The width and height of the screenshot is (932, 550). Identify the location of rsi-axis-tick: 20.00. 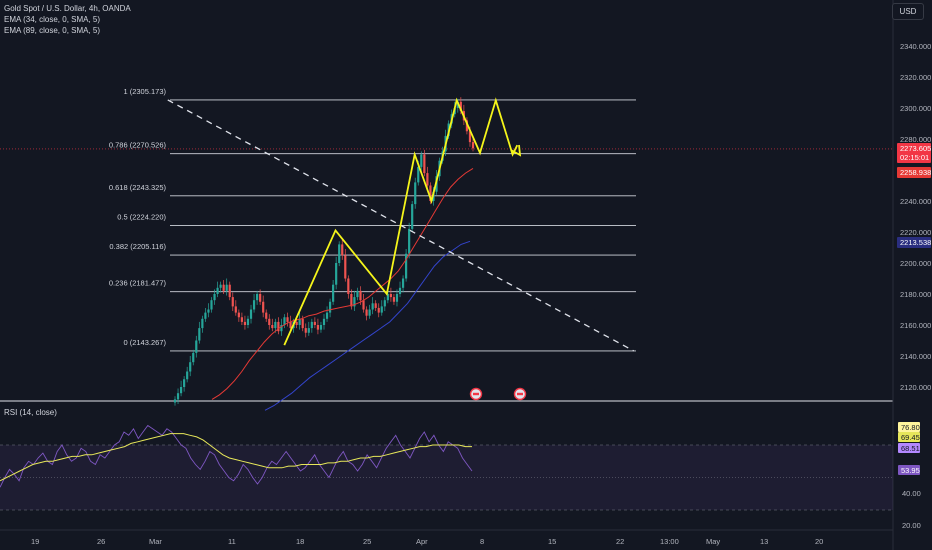
(911, 525).